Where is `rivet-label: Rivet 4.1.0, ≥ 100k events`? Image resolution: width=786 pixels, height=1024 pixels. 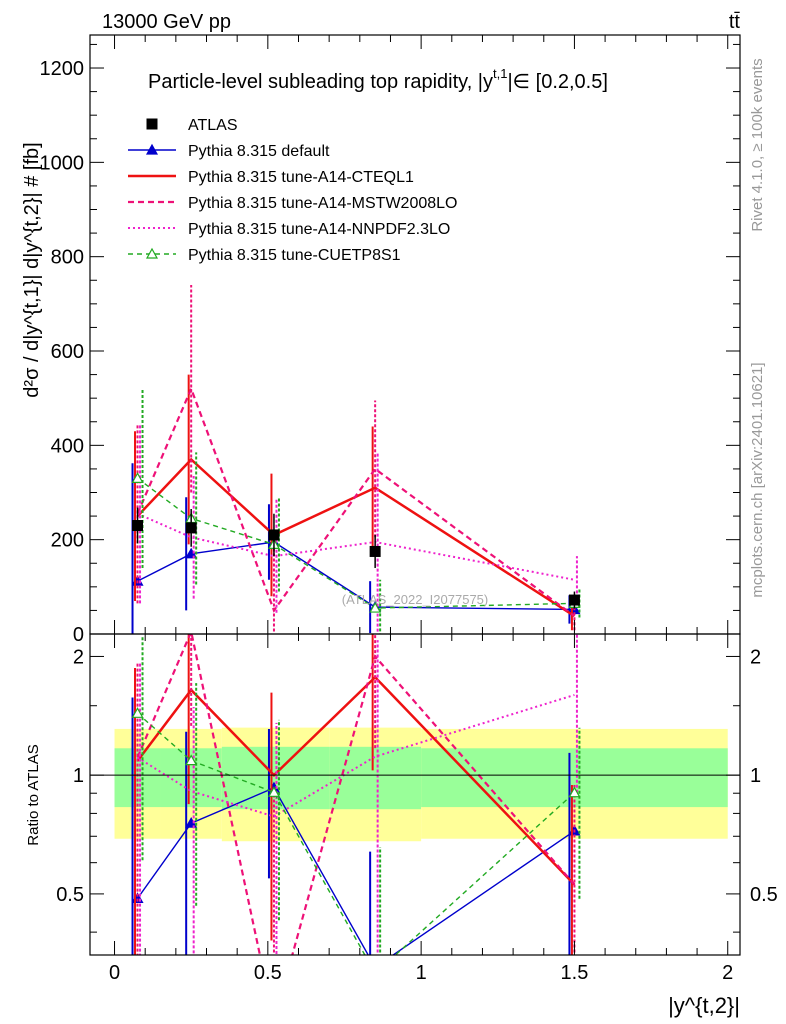
rivet-label: Rivet 4.1.0, ≥ 100k events is located at coordinates (757, 144).